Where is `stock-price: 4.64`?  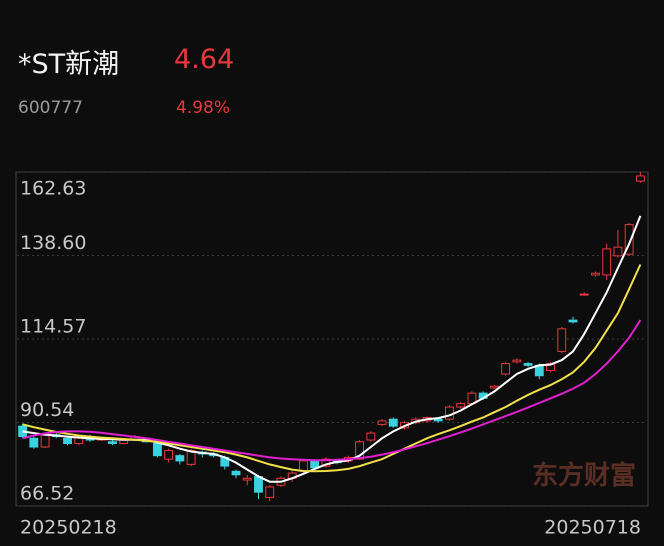
stock-price: 4.64 is located at coordinates (204, 59).